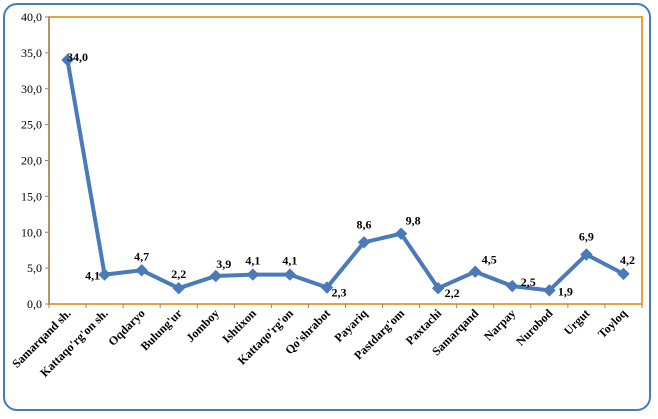 The image size is (658, 419). I want to click on y-tick-label: 10,0, so click(31, 232).